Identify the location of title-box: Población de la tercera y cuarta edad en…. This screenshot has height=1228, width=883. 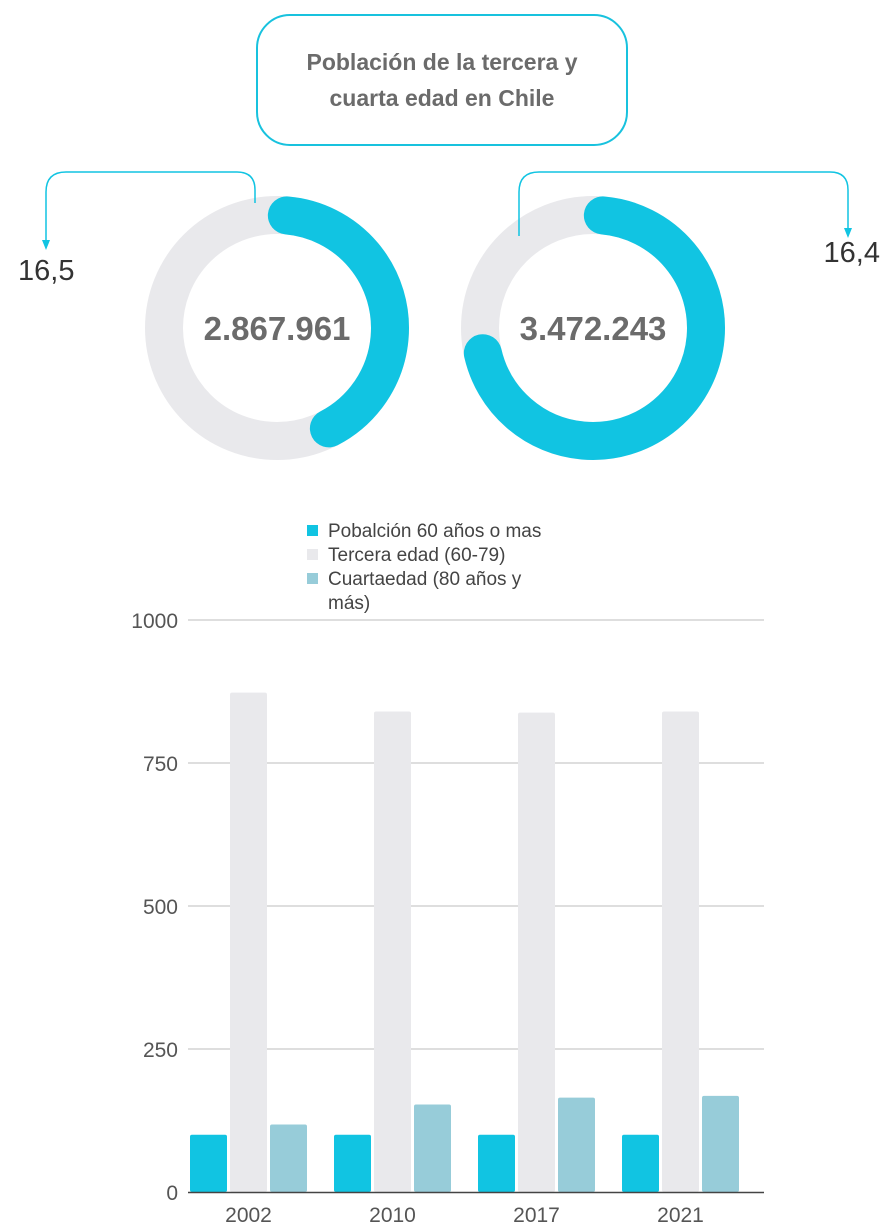
(442, 80).